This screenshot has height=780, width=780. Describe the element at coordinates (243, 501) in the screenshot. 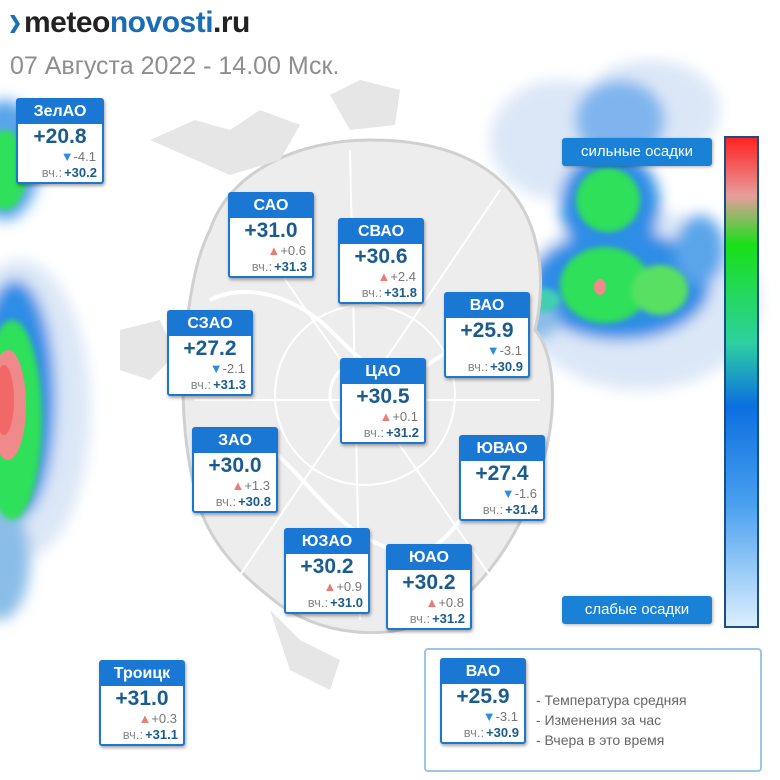

I see `yesterday-value: вч.: +30.8` at that location.